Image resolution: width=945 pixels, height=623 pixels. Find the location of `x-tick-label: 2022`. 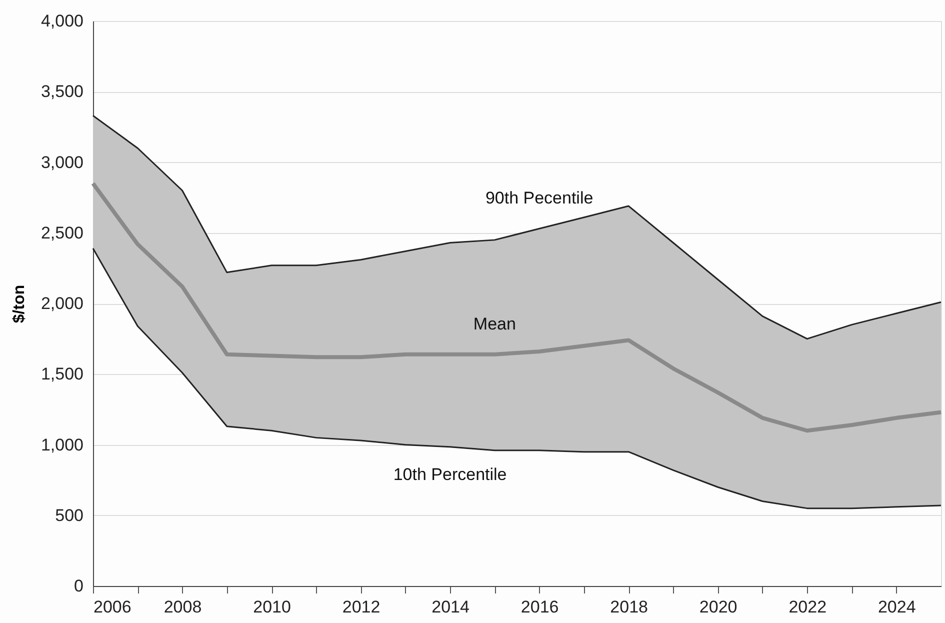

x-tick-label: 2022 is located at coordinates (807, 607).